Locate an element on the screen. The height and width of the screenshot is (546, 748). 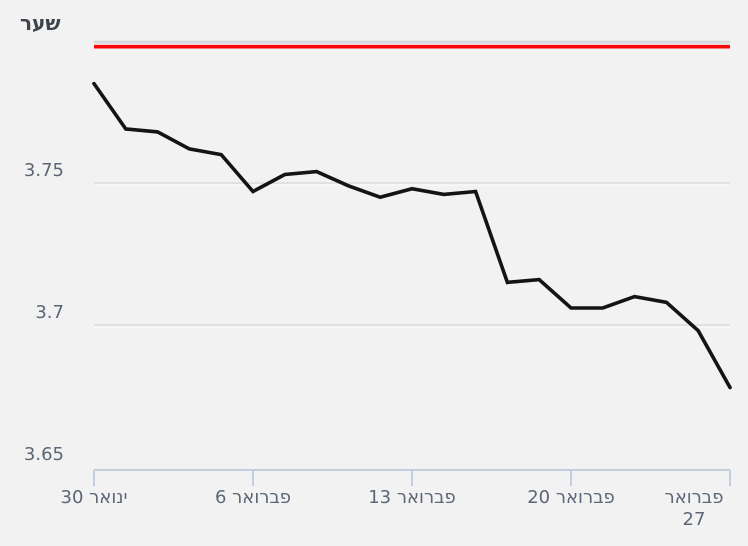
y-axis-label: 3.75 is located at coordinates (43, 170).